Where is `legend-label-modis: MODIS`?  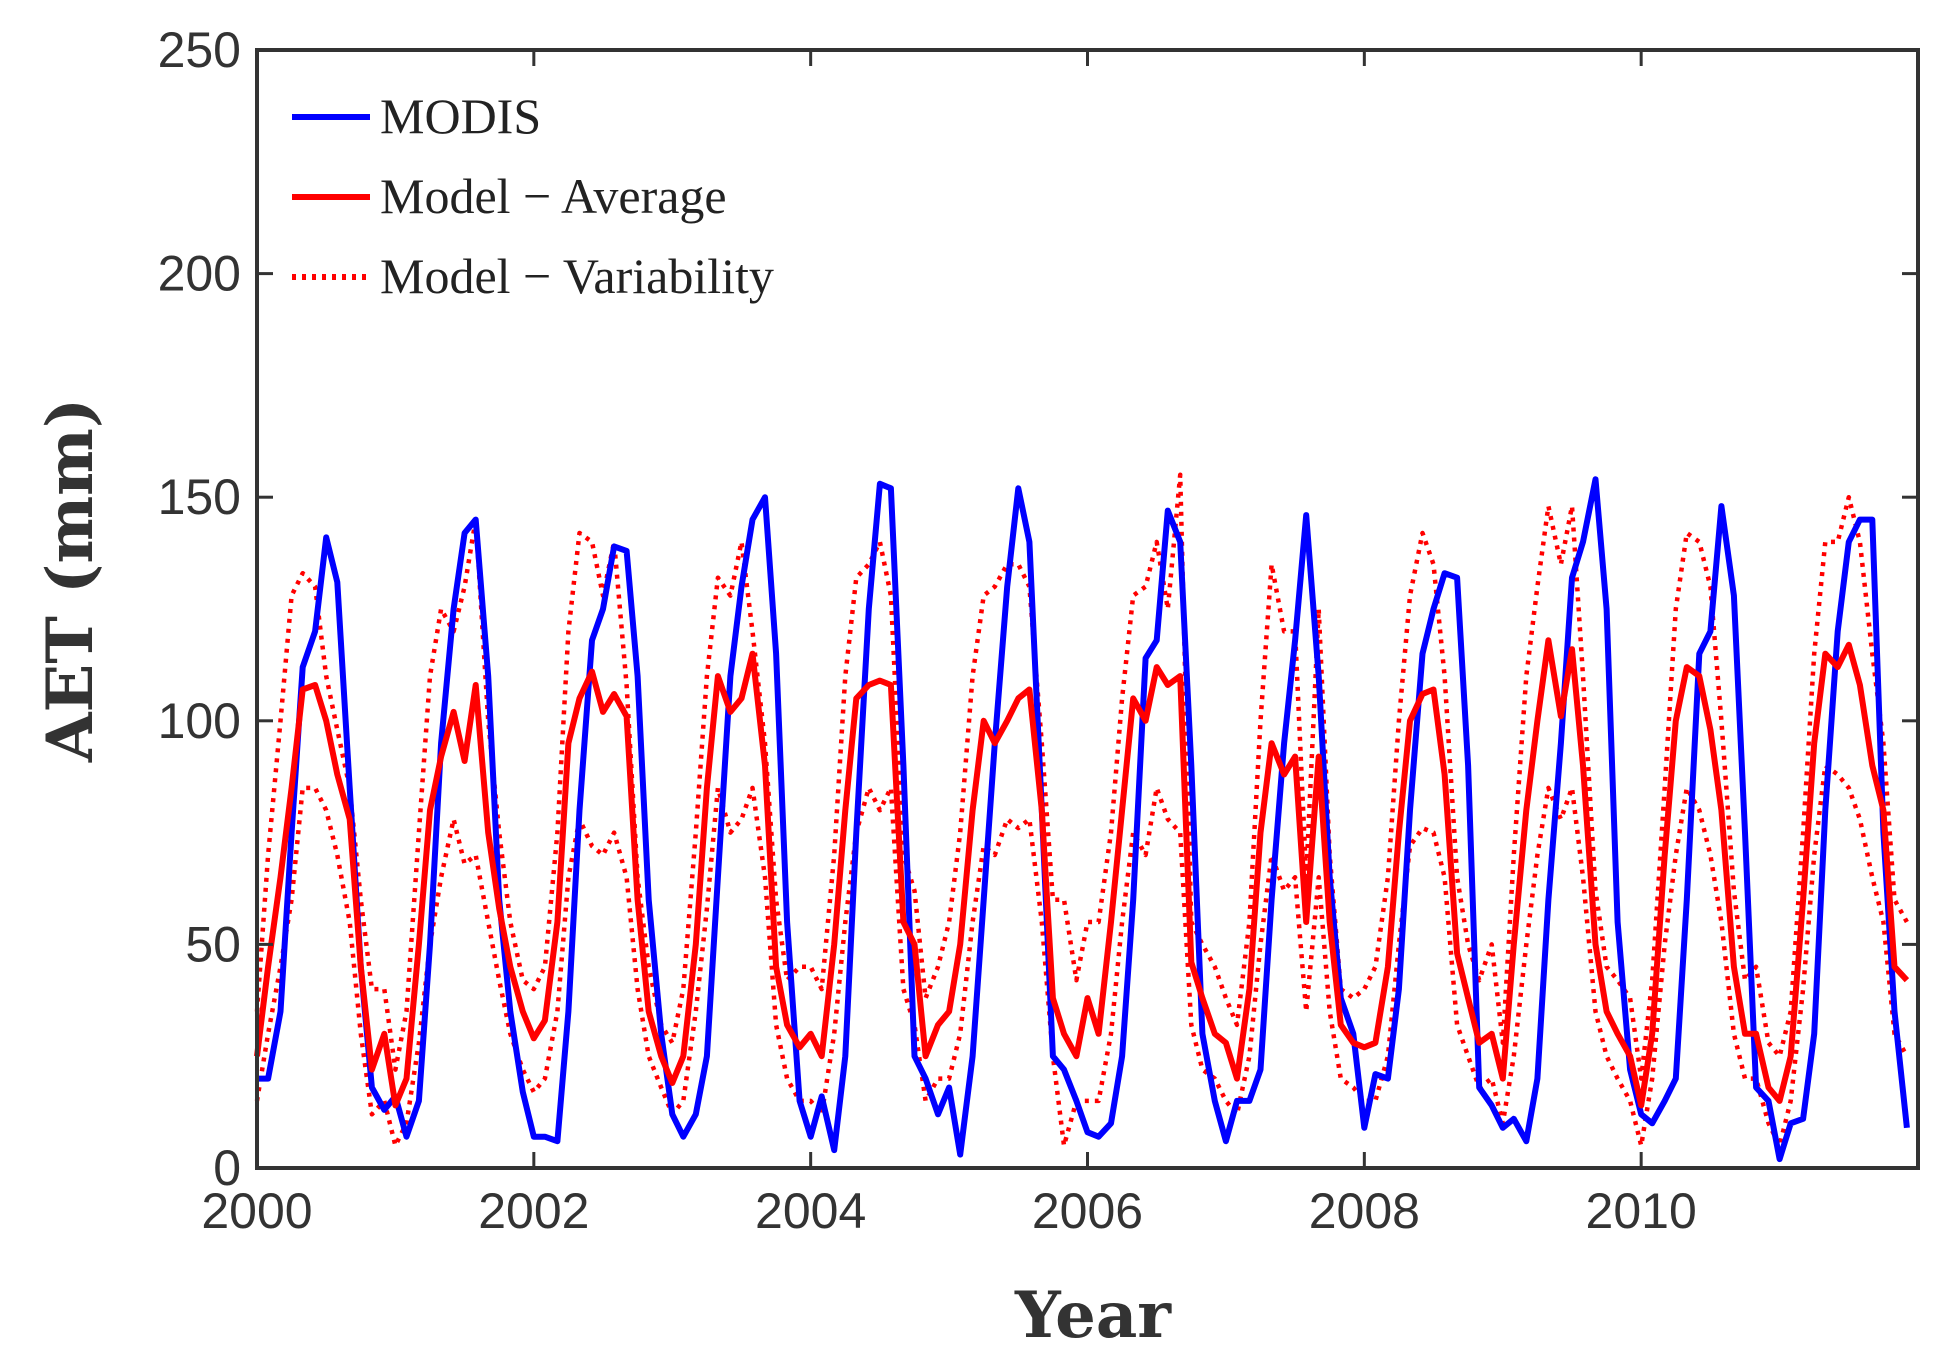 legend-label-modis: MODIS is located at coordinates (460, 116).